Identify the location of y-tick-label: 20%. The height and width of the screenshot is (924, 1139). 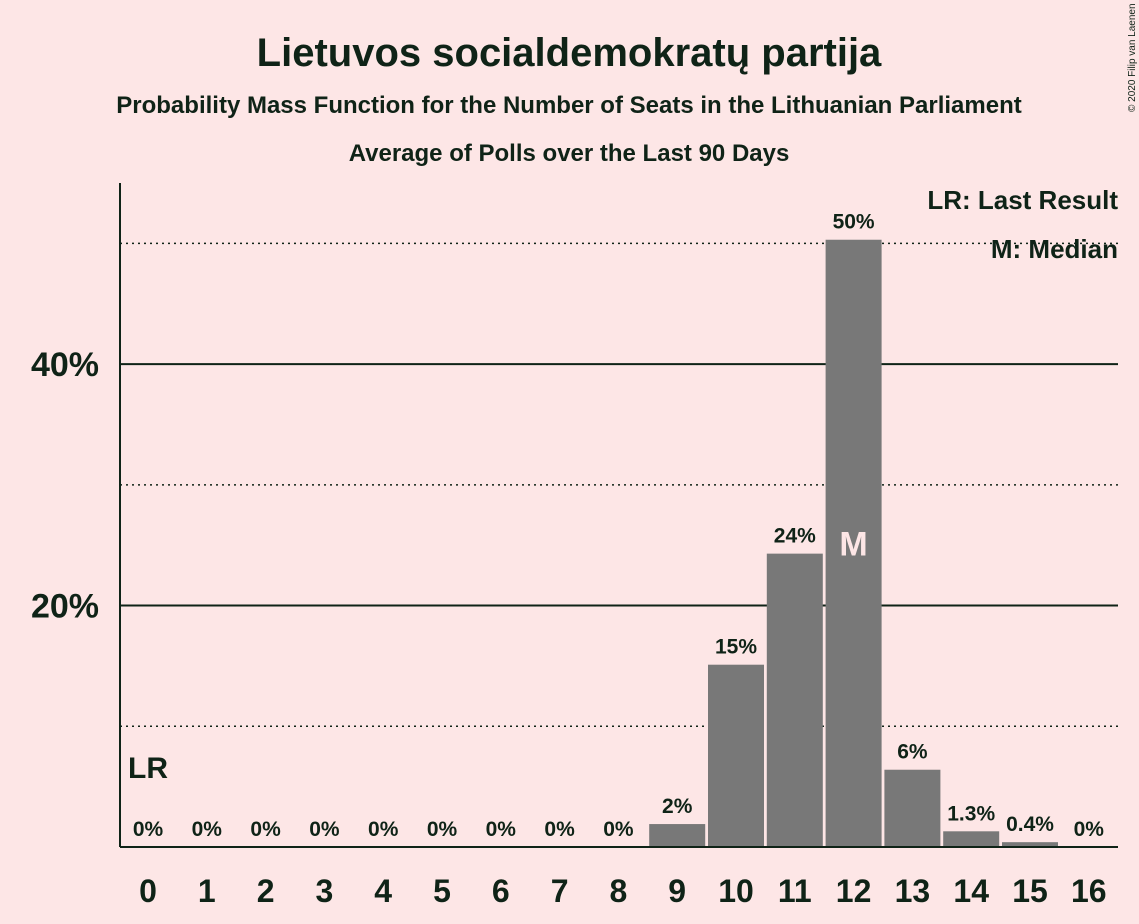
(65, 607).